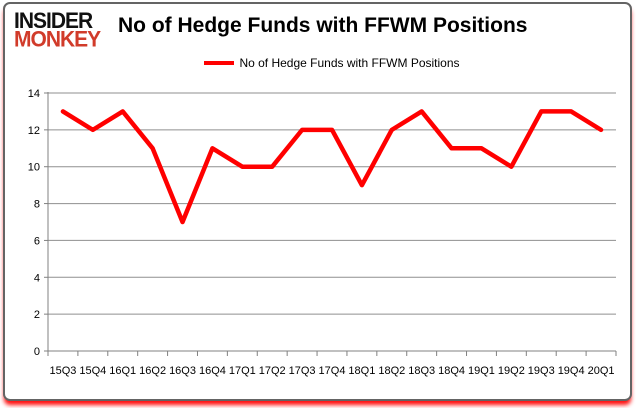  I want to click on y-tick-label: 2, so click(37, 315).